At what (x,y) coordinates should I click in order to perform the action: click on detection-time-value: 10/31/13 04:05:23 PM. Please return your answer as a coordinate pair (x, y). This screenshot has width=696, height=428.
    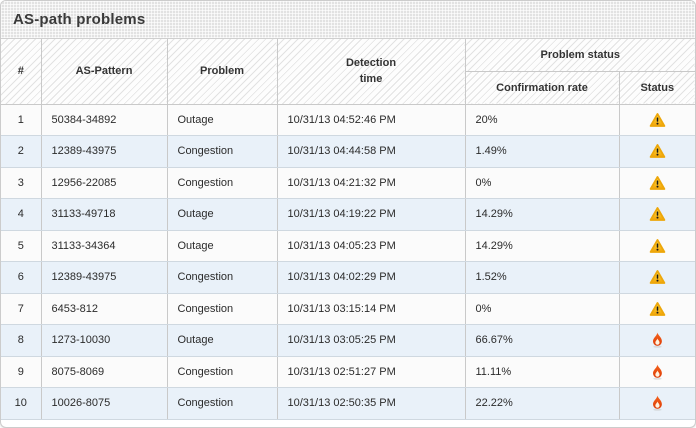
    Looking at the image, I should click on (371, 246).